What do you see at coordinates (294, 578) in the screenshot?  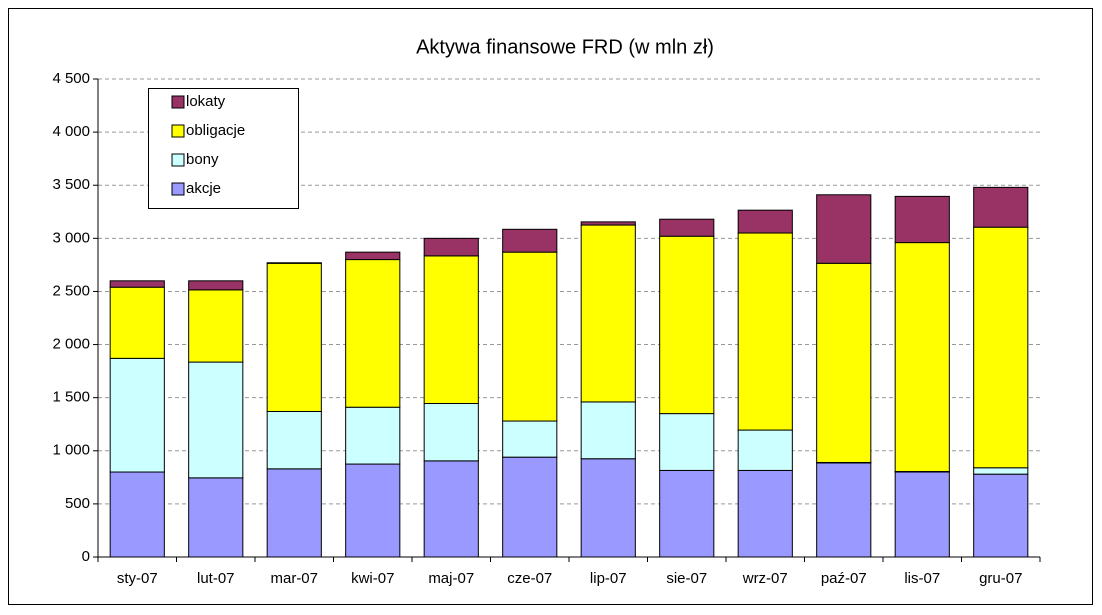 I see `x-tick-label: mar-07` at bounding box center [294, 578].